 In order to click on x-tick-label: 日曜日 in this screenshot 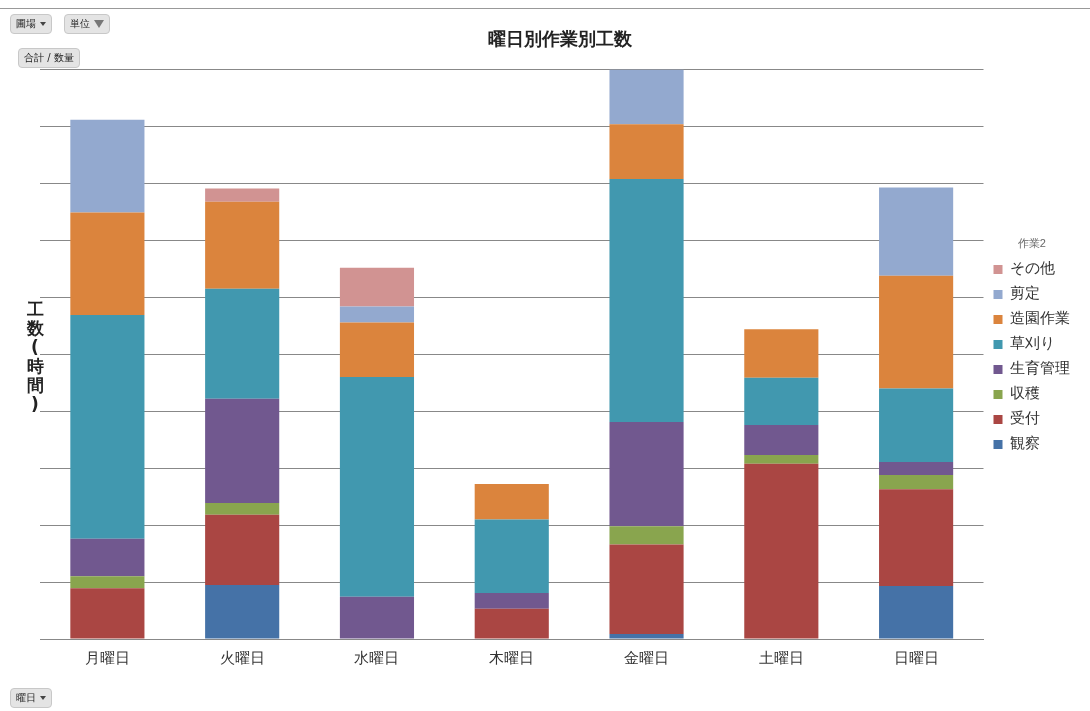, I will do `click(916, 658)`.